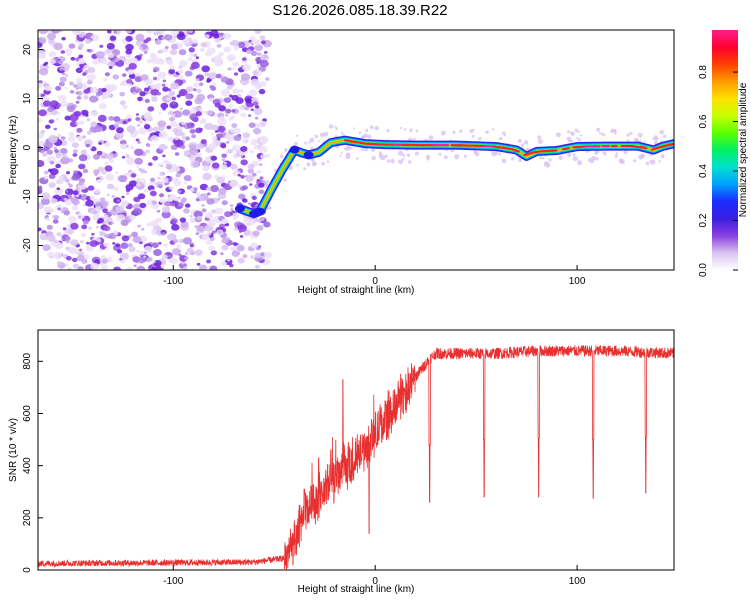 The width and height of the screenshot is (750, 600). What do you see at coordinates (375, 281) in the screenshot?
I see `x-tick-label: 0` at bounding box center [375, 281].